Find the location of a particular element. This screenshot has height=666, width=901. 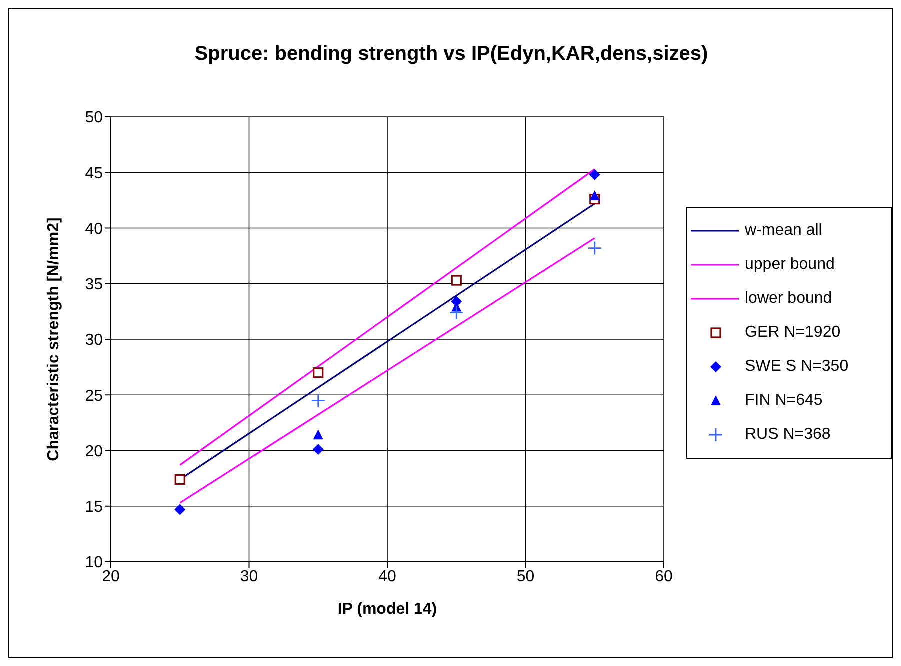

x-tick-label: 40 is located at coordinates (387, 577).